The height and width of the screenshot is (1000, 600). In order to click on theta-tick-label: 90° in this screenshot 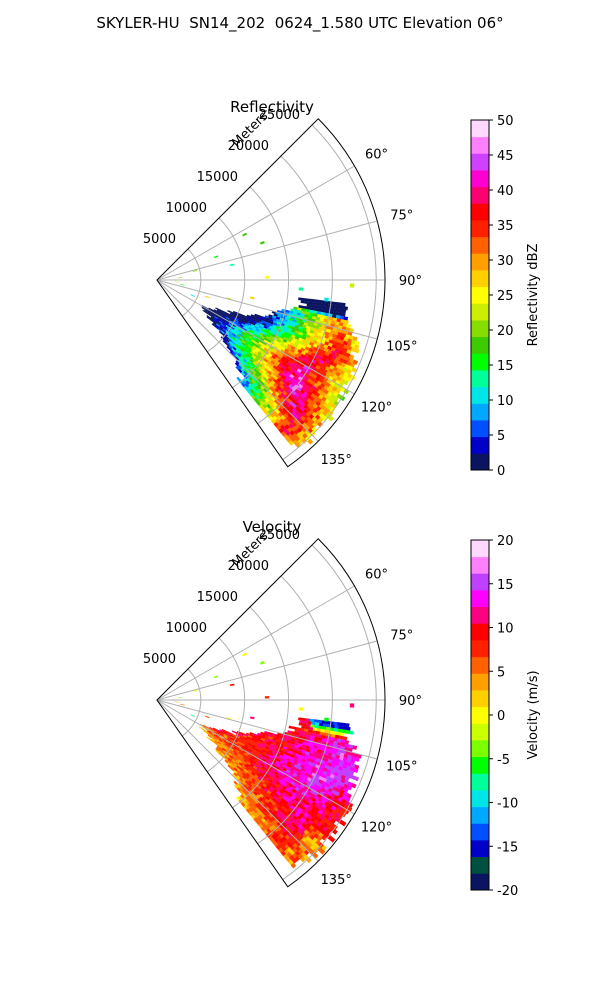, I will do `click(410, 281)`.